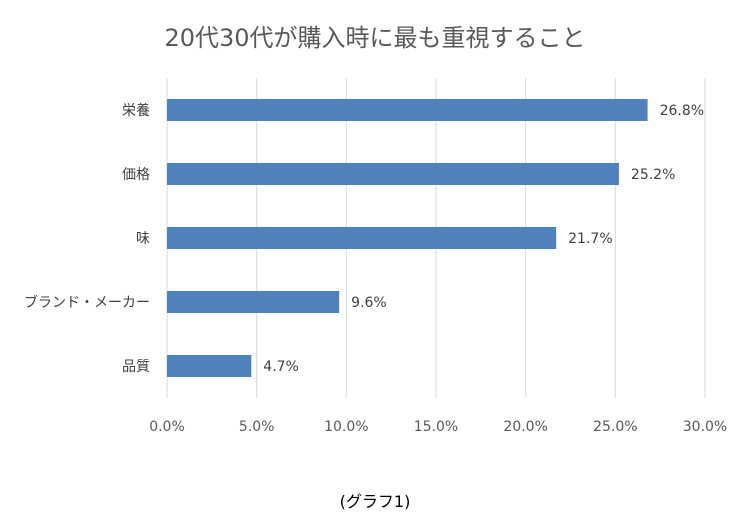 The width and height of the screenshot is (750, 527). Describe the element at coordinates (257, 427) in the screenshot. I see `x-tick-label: 5.0%` at that location.